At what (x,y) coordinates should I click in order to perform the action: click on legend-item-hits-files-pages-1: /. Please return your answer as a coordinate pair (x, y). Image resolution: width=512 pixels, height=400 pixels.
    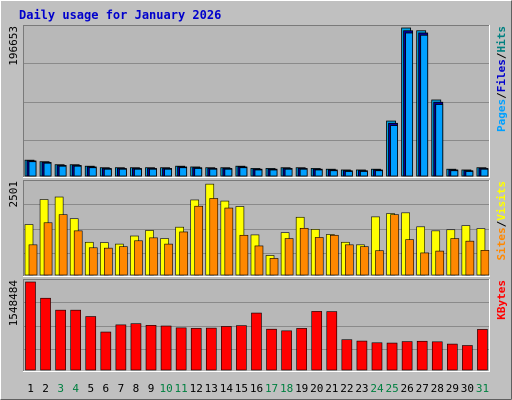
    Looking at the image, I should click on (501, 95).